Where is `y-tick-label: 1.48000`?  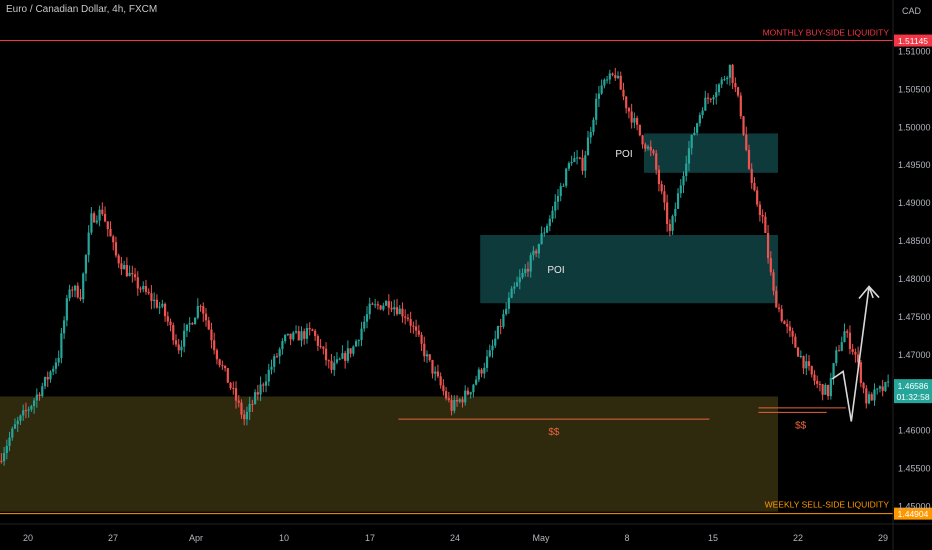
y-tick-label: 1.48000 is located at coordinates (914, 279).